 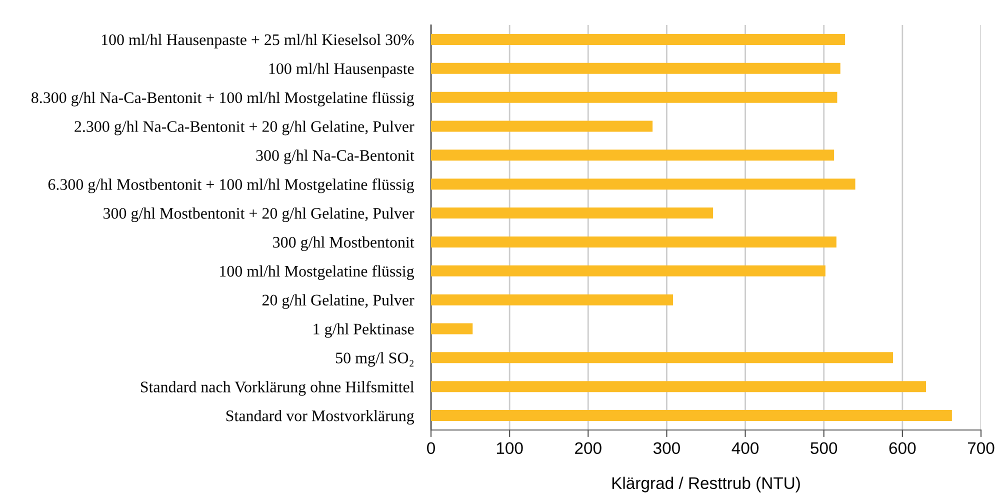 What do you see at coordinates (745, 448) in the screenshot?
I see `x-tick-label: 400` at bounding box center [745, 448].